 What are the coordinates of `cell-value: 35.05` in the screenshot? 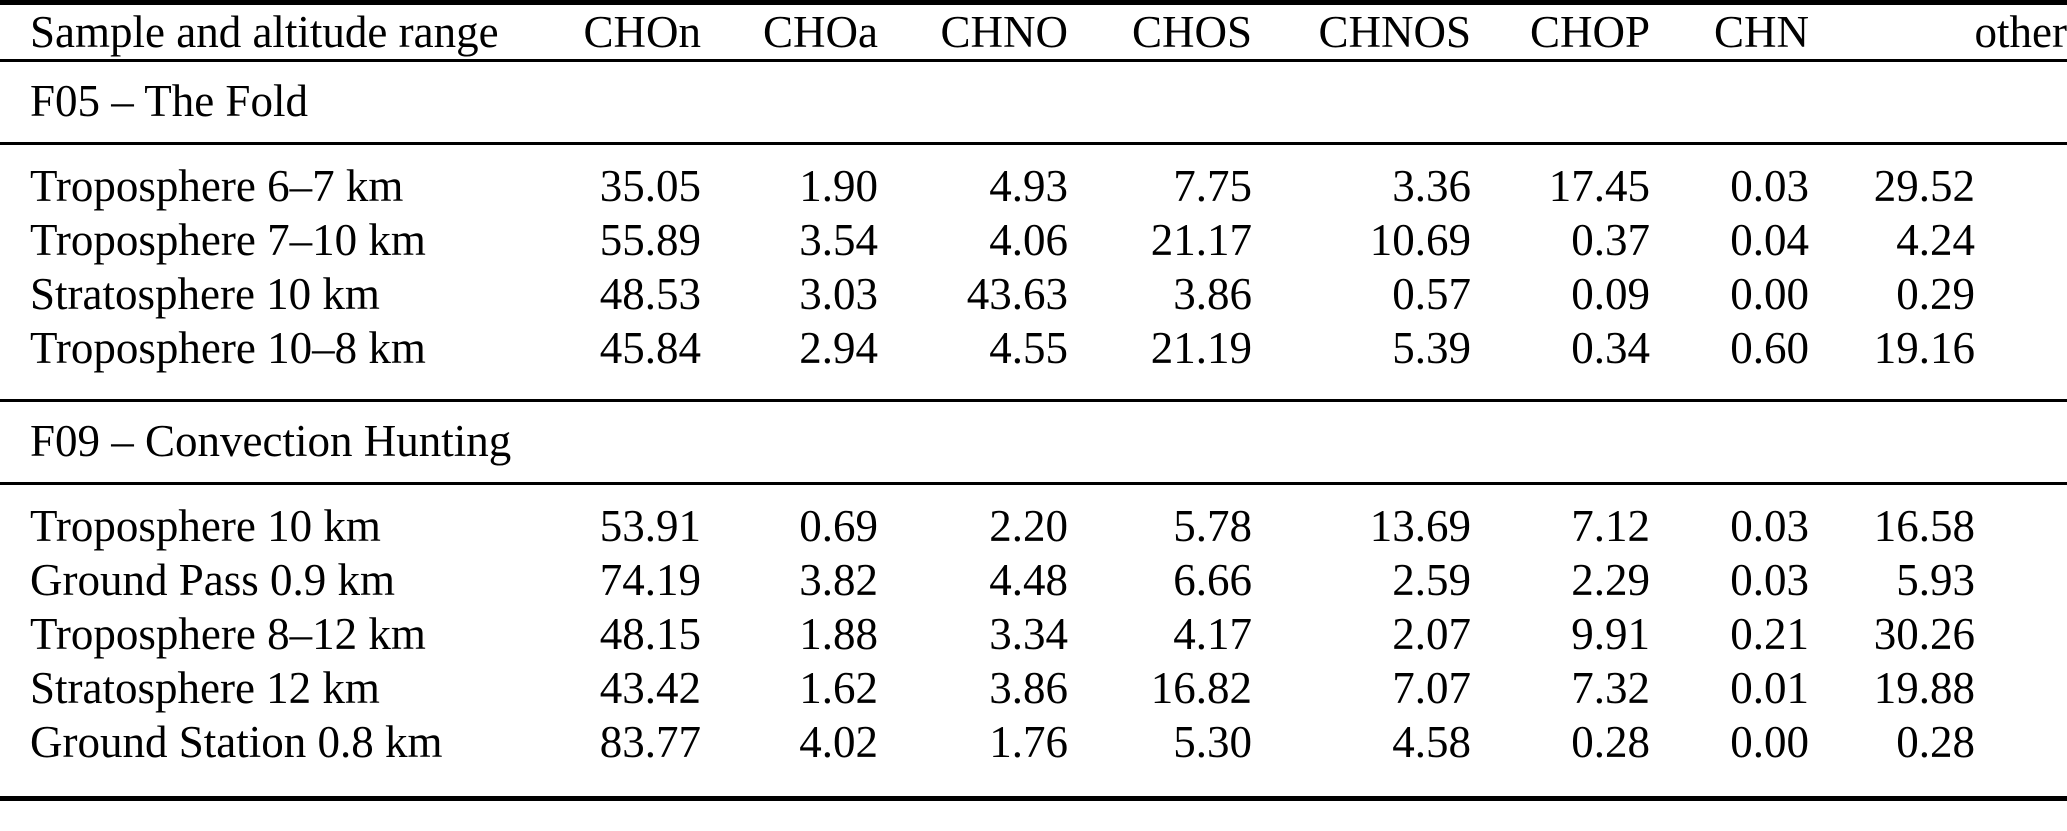 It's located at (650, 186).